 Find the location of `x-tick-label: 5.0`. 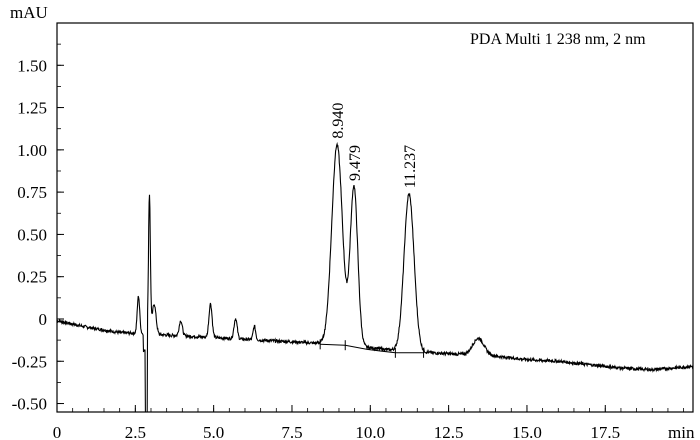

x-tick-label: 5.0 is located at coordinates (213, 431).